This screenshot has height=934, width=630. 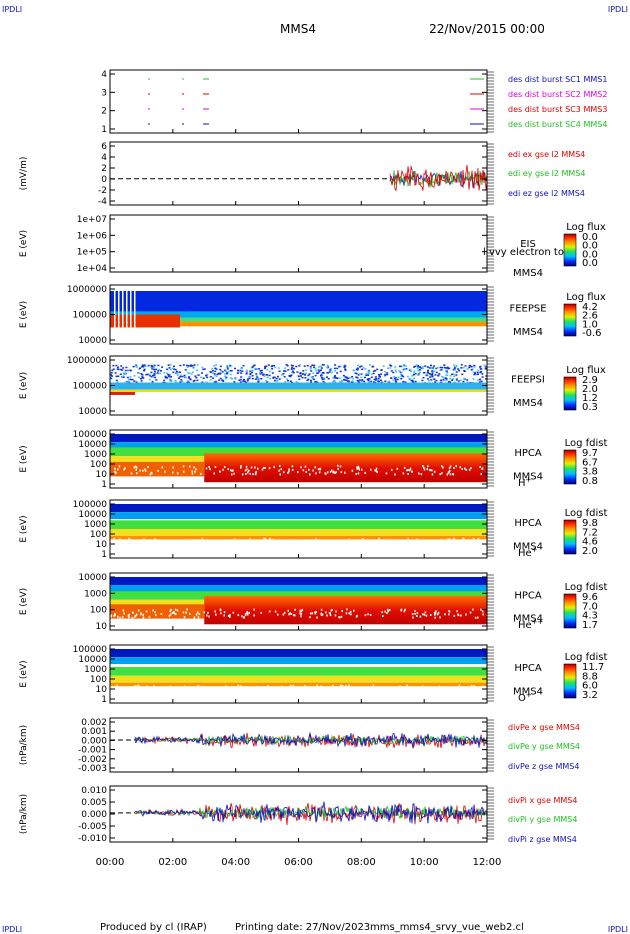 What do you see at coordinates (590, 389) in the screenshot?
I see `colorbar-tick-label: 2.0` at bounding box center [590, 389].